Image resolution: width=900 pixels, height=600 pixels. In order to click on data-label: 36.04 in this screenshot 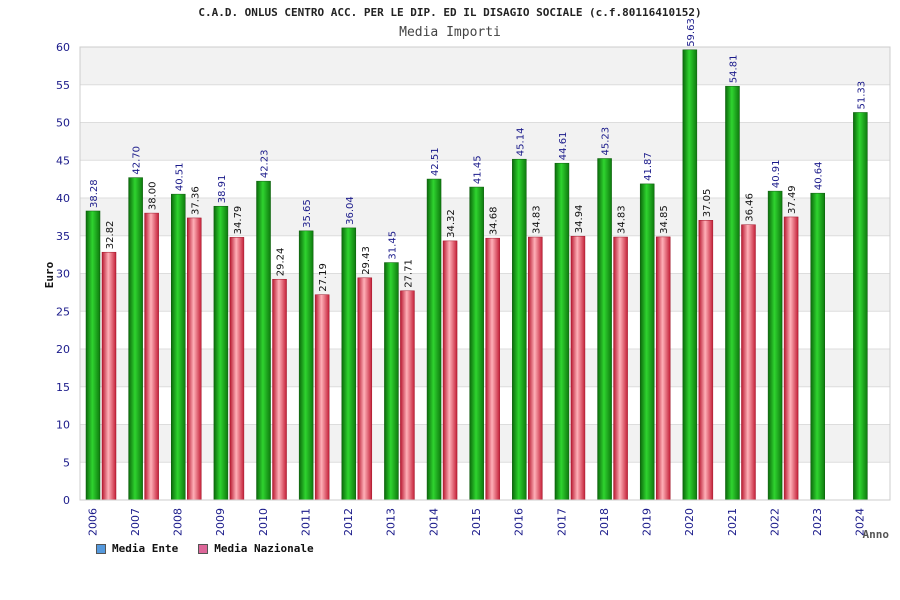, I will do `click(350, 210)`.